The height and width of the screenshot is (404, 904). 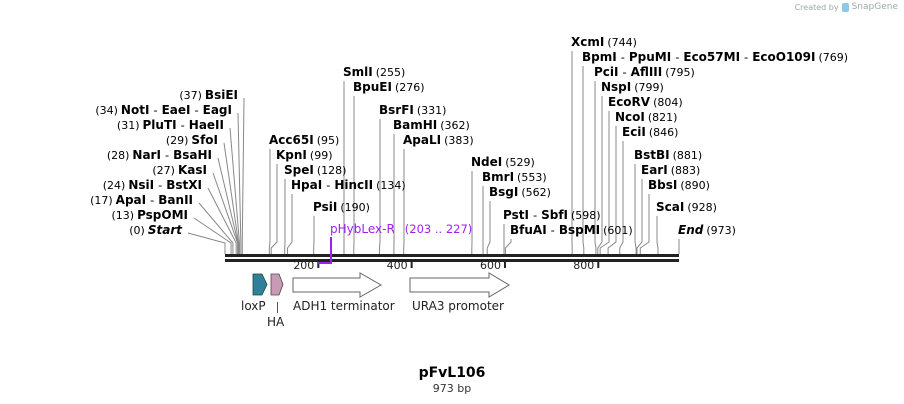 I want to click on enzyme-name: BsrFI, so click(x=396, y=110).